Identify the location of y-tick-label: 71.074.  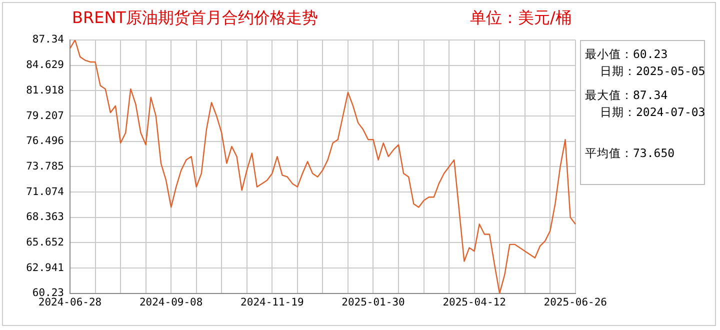
(45, 192).